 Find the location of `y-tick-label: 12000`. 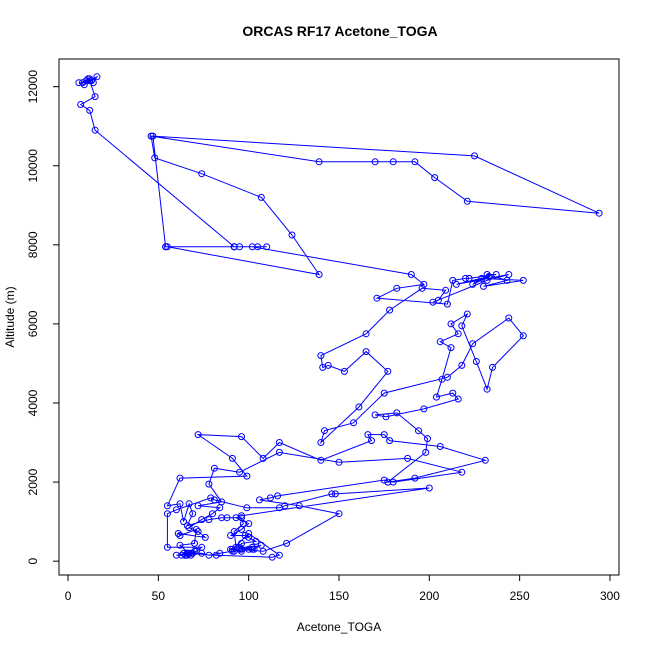

y-tick-label: 12000 is located at coordinates (33, 87).